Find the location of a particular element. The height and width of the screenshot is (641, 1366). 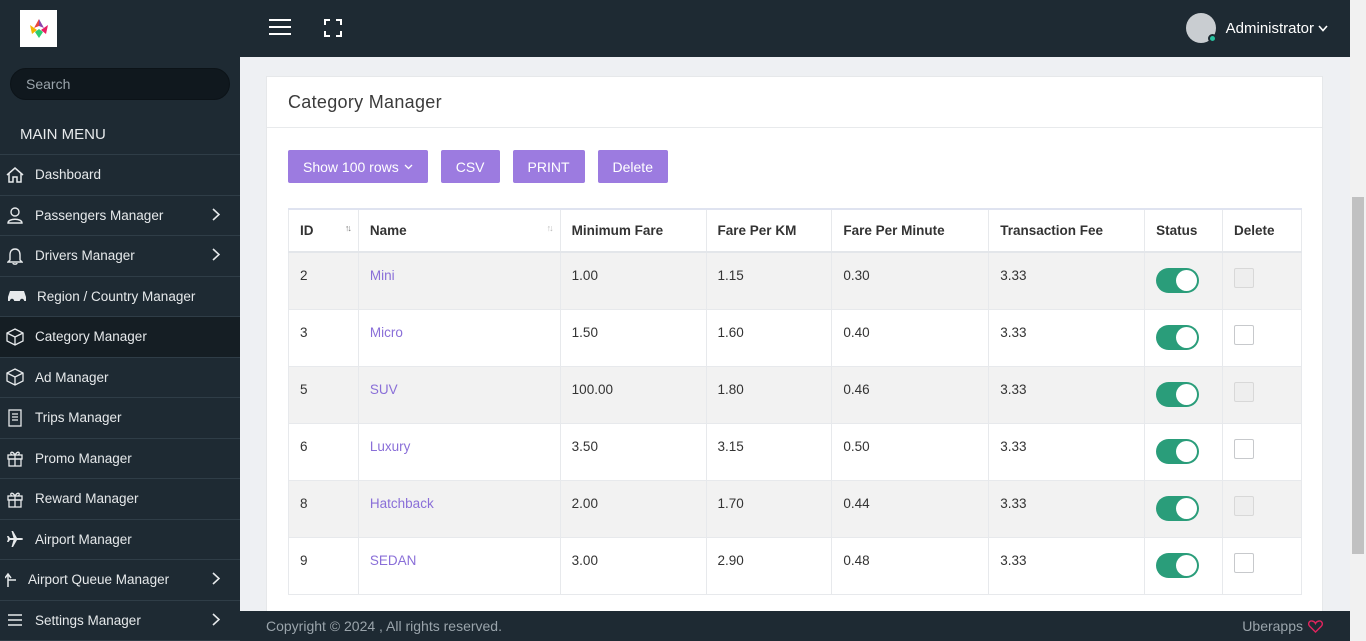

sidebar-item-airport: Airport Manager is located at coordinates (120, 540).